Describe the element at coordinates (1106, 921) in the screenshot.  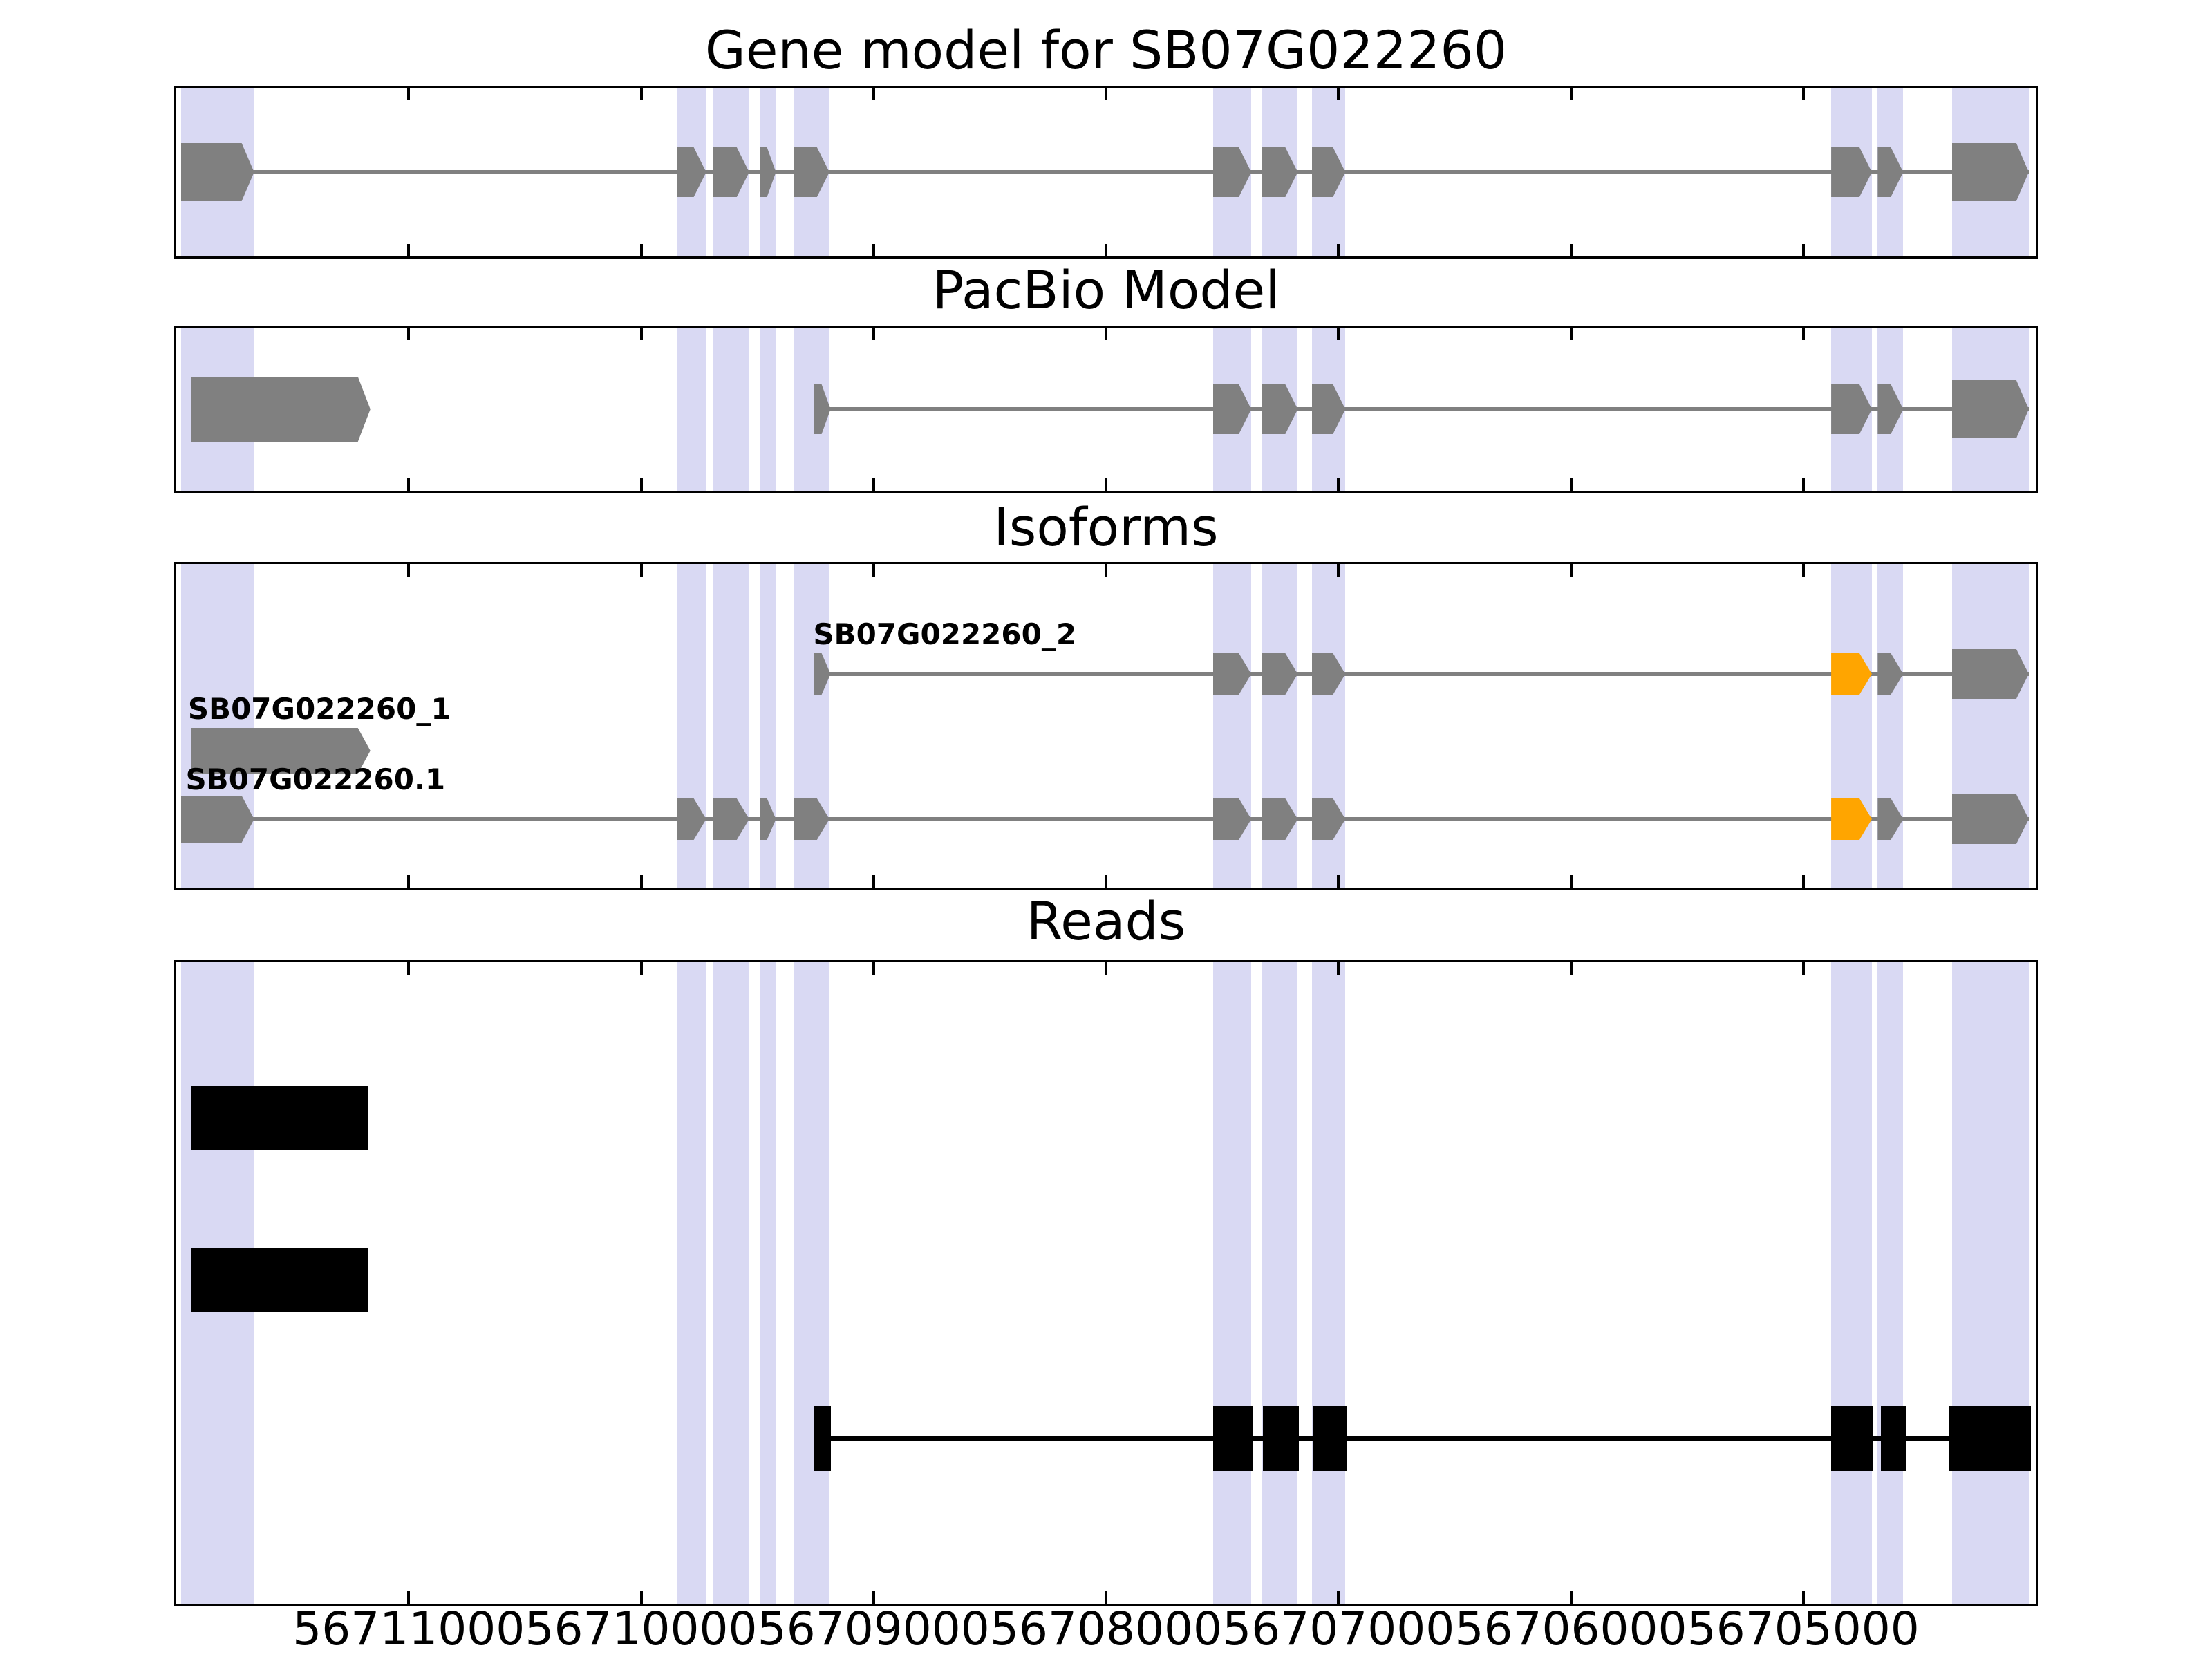
I see `panel-title-reads: Reads` at that location.